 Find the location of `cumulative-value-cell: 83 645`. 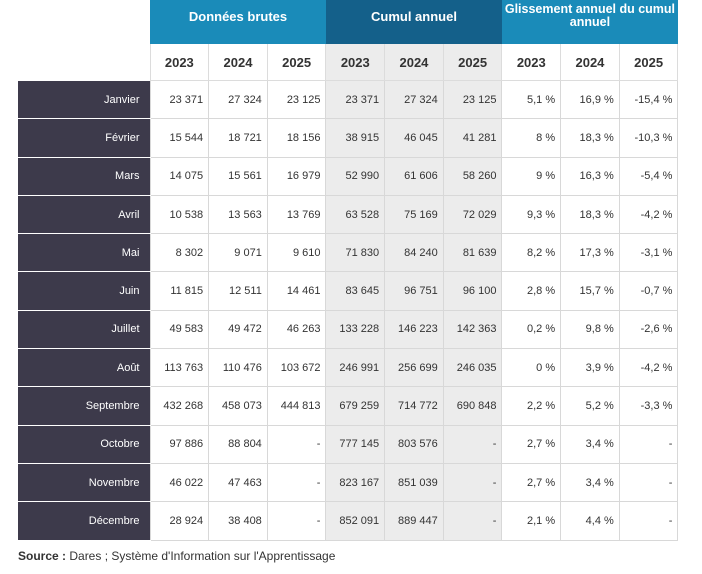

cumulative-value-cell: 83 645 is located at coordinates (355, 291).